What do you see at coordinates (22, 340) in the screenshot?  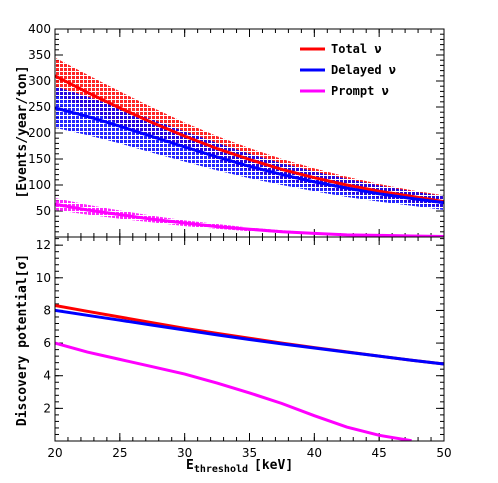 I see `bottom-y-axis-title: Discovery potential[σ]` at bounding box center [22, 340].